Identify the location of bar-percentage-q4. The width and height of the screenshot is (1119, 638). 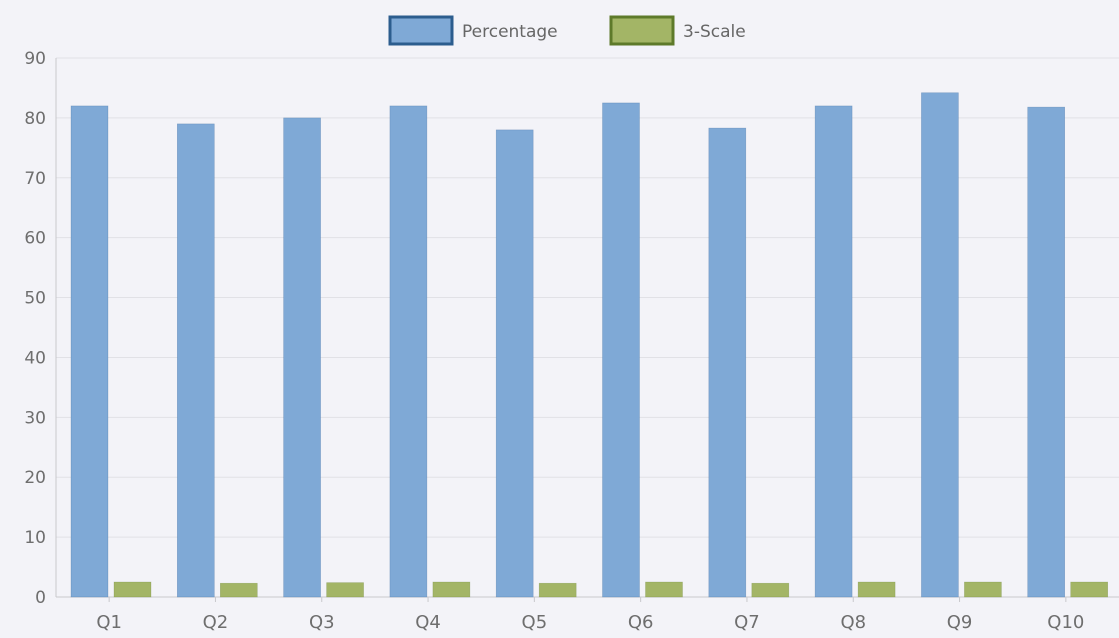
(408, 351).